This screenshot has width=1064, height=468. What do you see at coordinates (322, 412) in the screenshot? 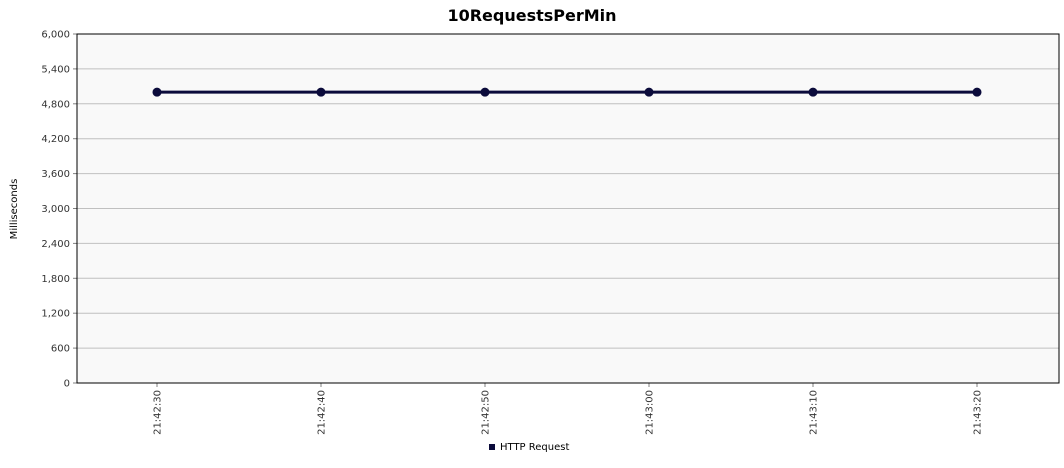
I see `x-tick-label: 21:42:40` at bounding box center [322, 412].